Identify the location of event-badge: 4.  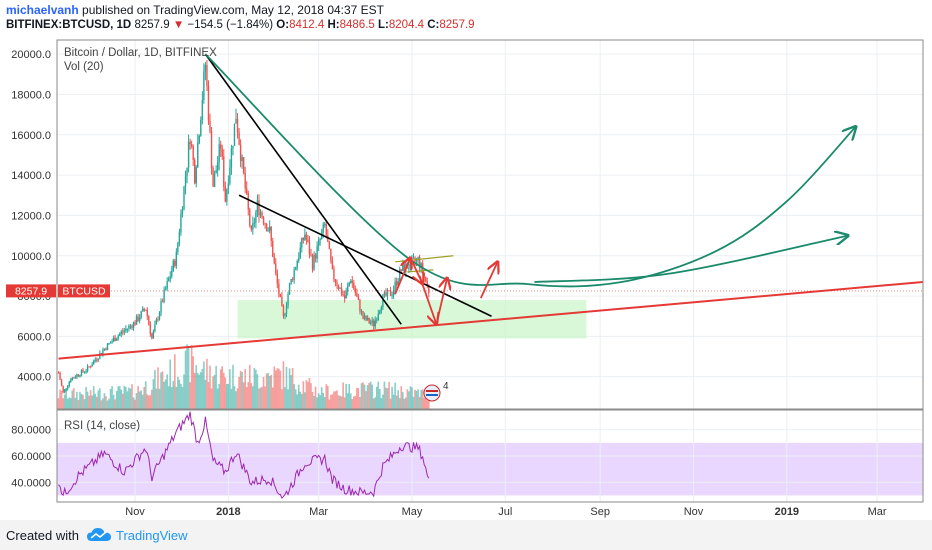
(436, 391).